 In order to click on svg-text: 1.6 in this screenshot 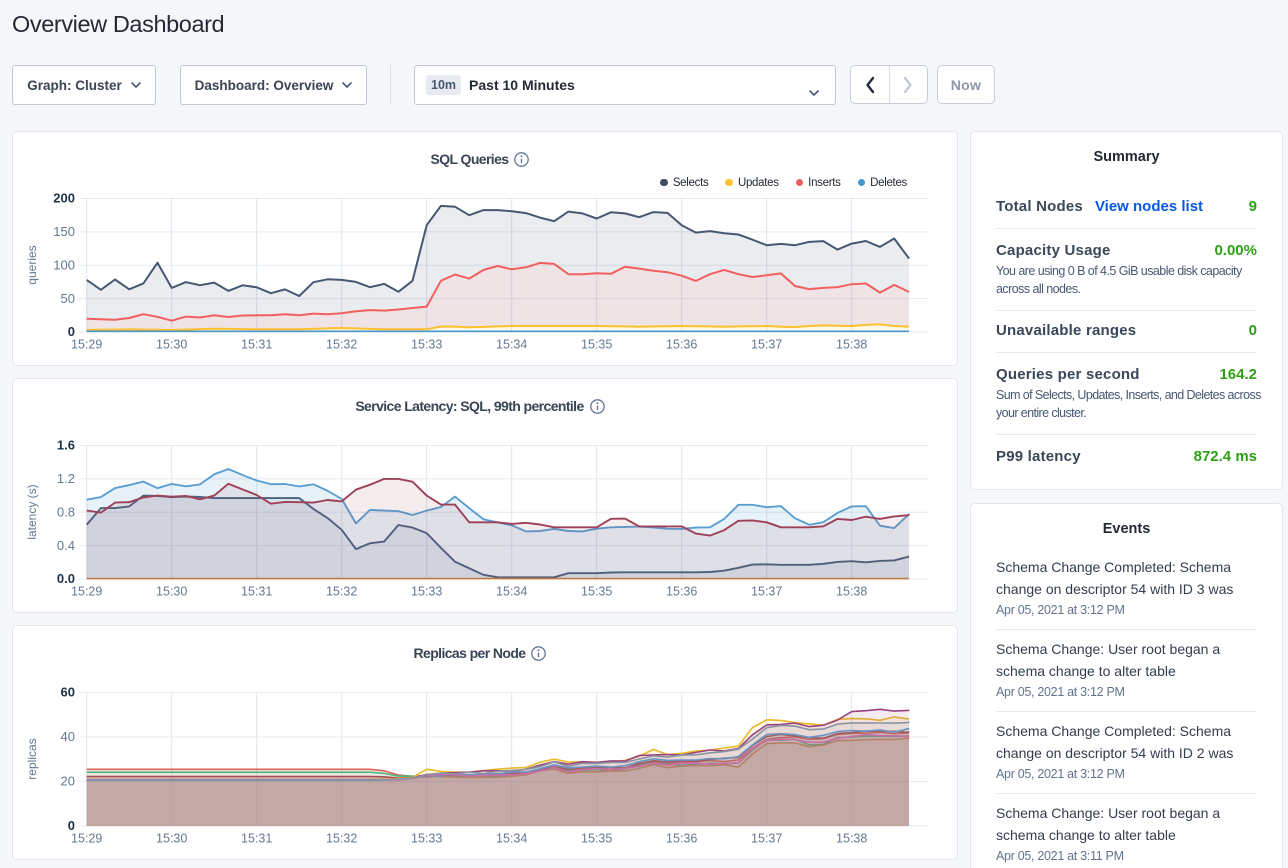, I will do `click(66, 445)`.